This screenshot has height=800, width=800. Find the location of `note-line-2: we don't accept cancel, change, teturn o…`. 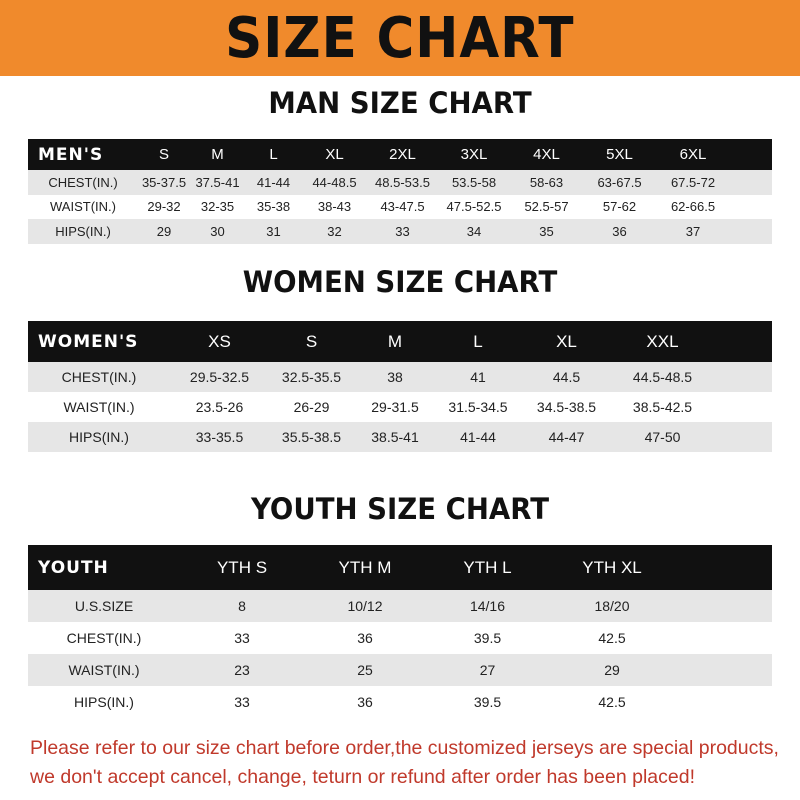

note-line-2: we don't accept cancel, change, teturn o… is located at coordinates (362, 777).